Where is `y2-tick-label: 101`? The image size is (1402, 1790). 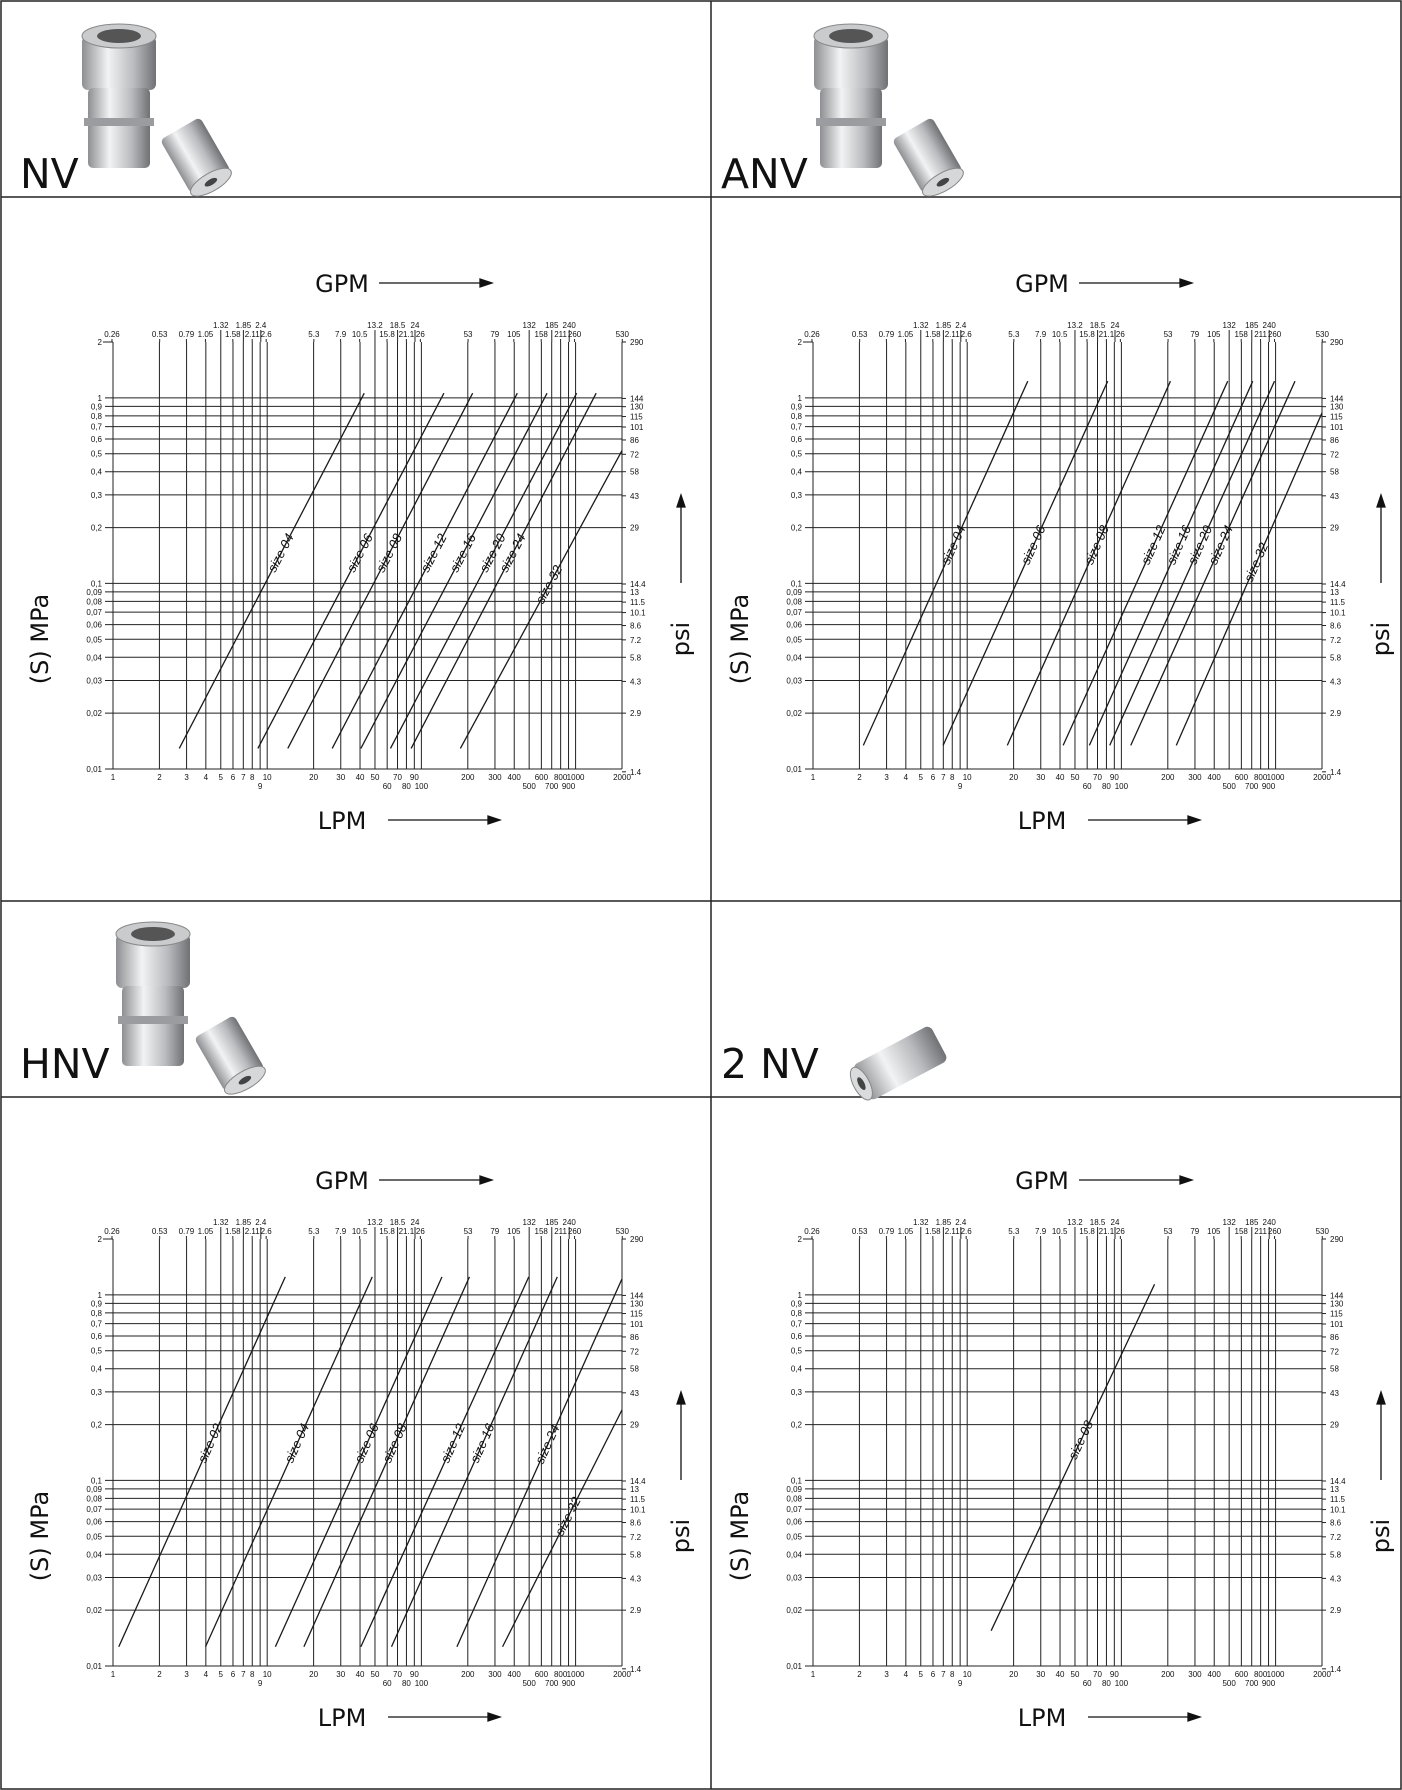 y2-tick-label: 101 is located at coordinates (1337, 1324).